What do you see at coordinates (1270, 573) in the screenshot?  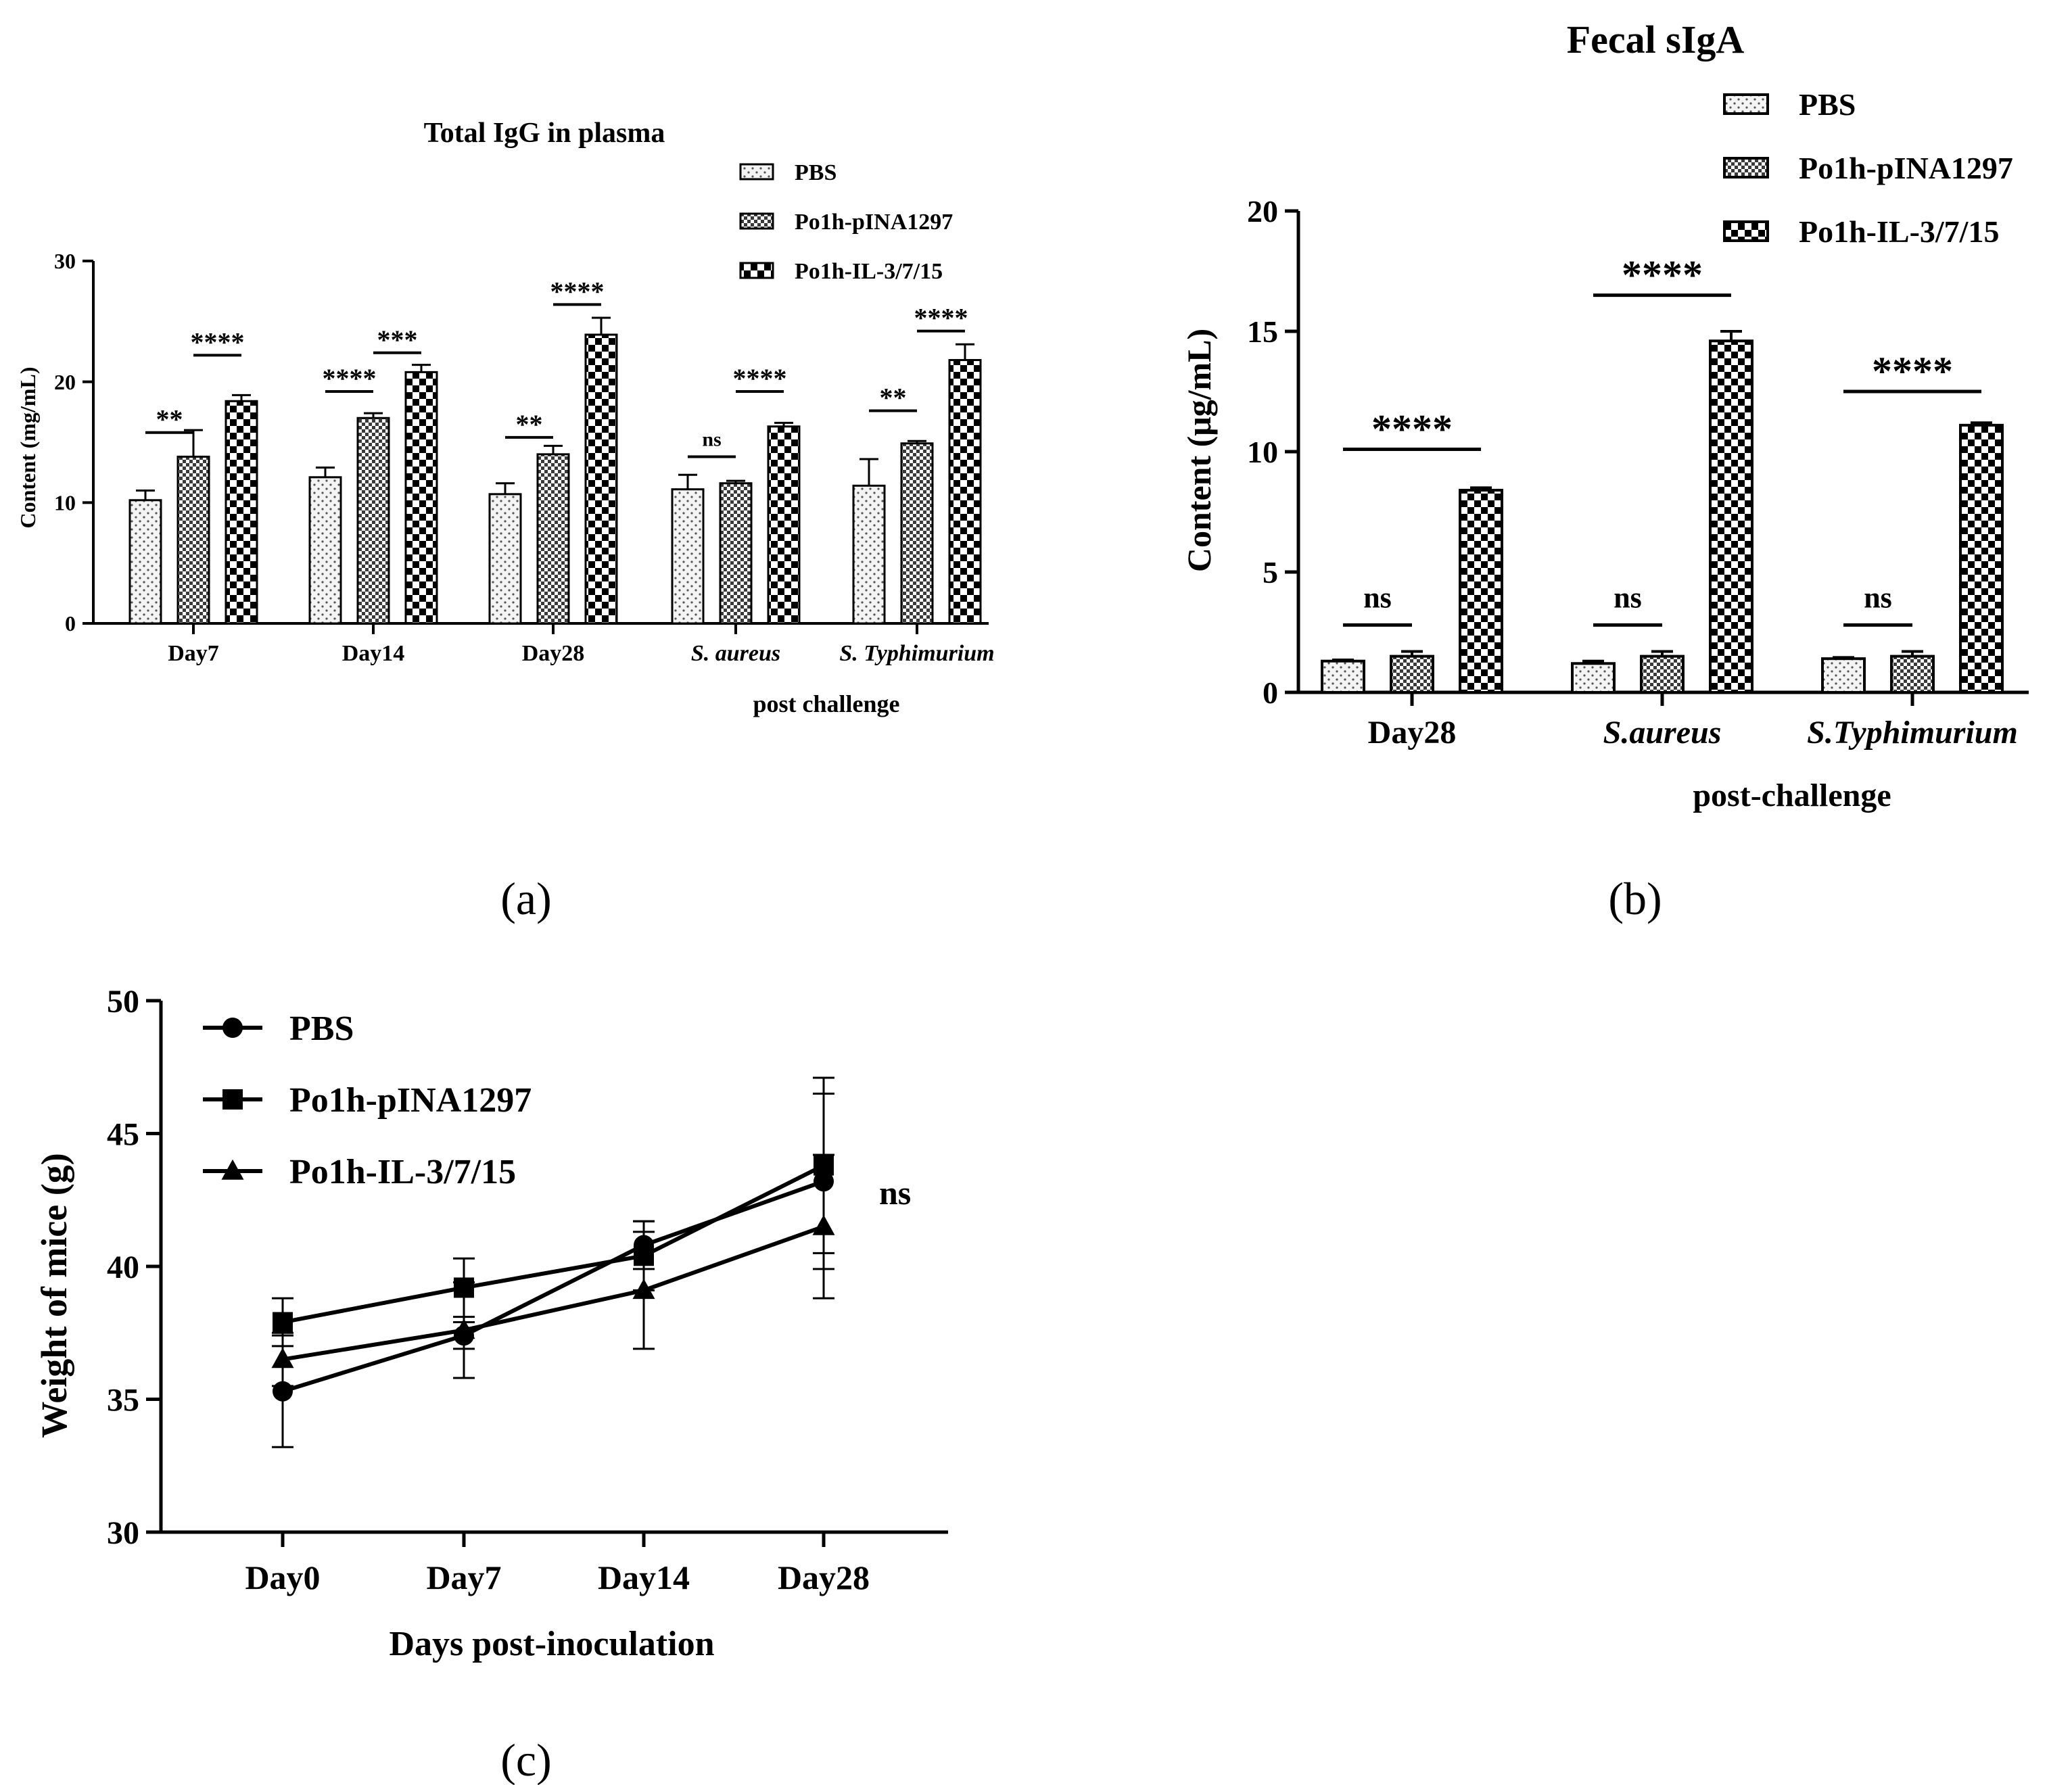 I see `y-tick-label: 5` at bounding box center [1270, 573].